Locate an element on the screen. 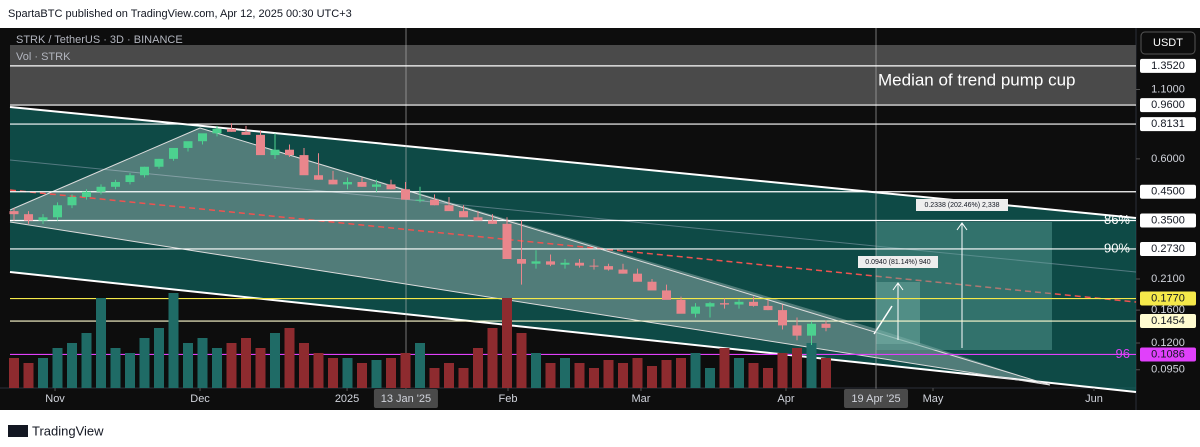 Image resolution: width=1200 pixels, height=447 pixels. y-tick-label: 0.2100 is located at coordinates (1168, 279).